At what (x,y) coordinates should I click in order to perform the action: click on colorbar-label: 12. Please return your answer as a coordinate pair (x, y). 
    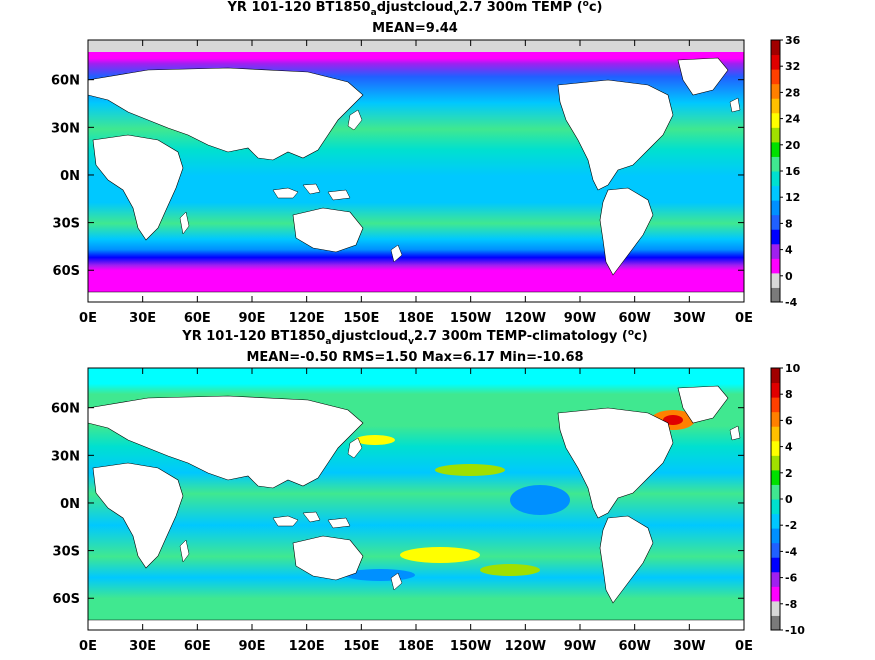
    Looking at the image, I should click on (792, 197).